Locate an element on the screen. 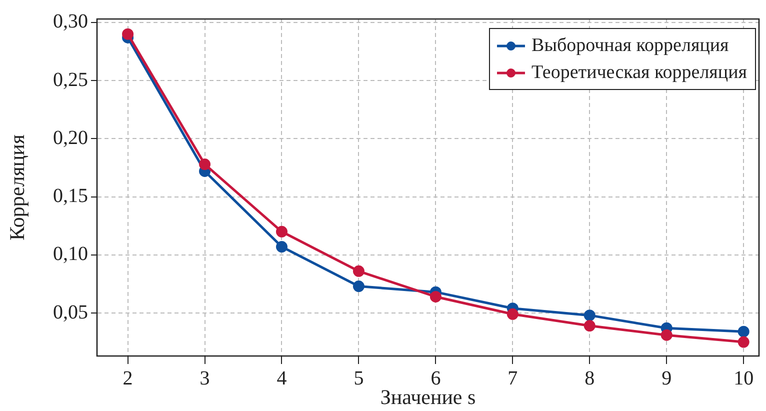  x-tick-label: 5 is located at coordinates (359, 378).